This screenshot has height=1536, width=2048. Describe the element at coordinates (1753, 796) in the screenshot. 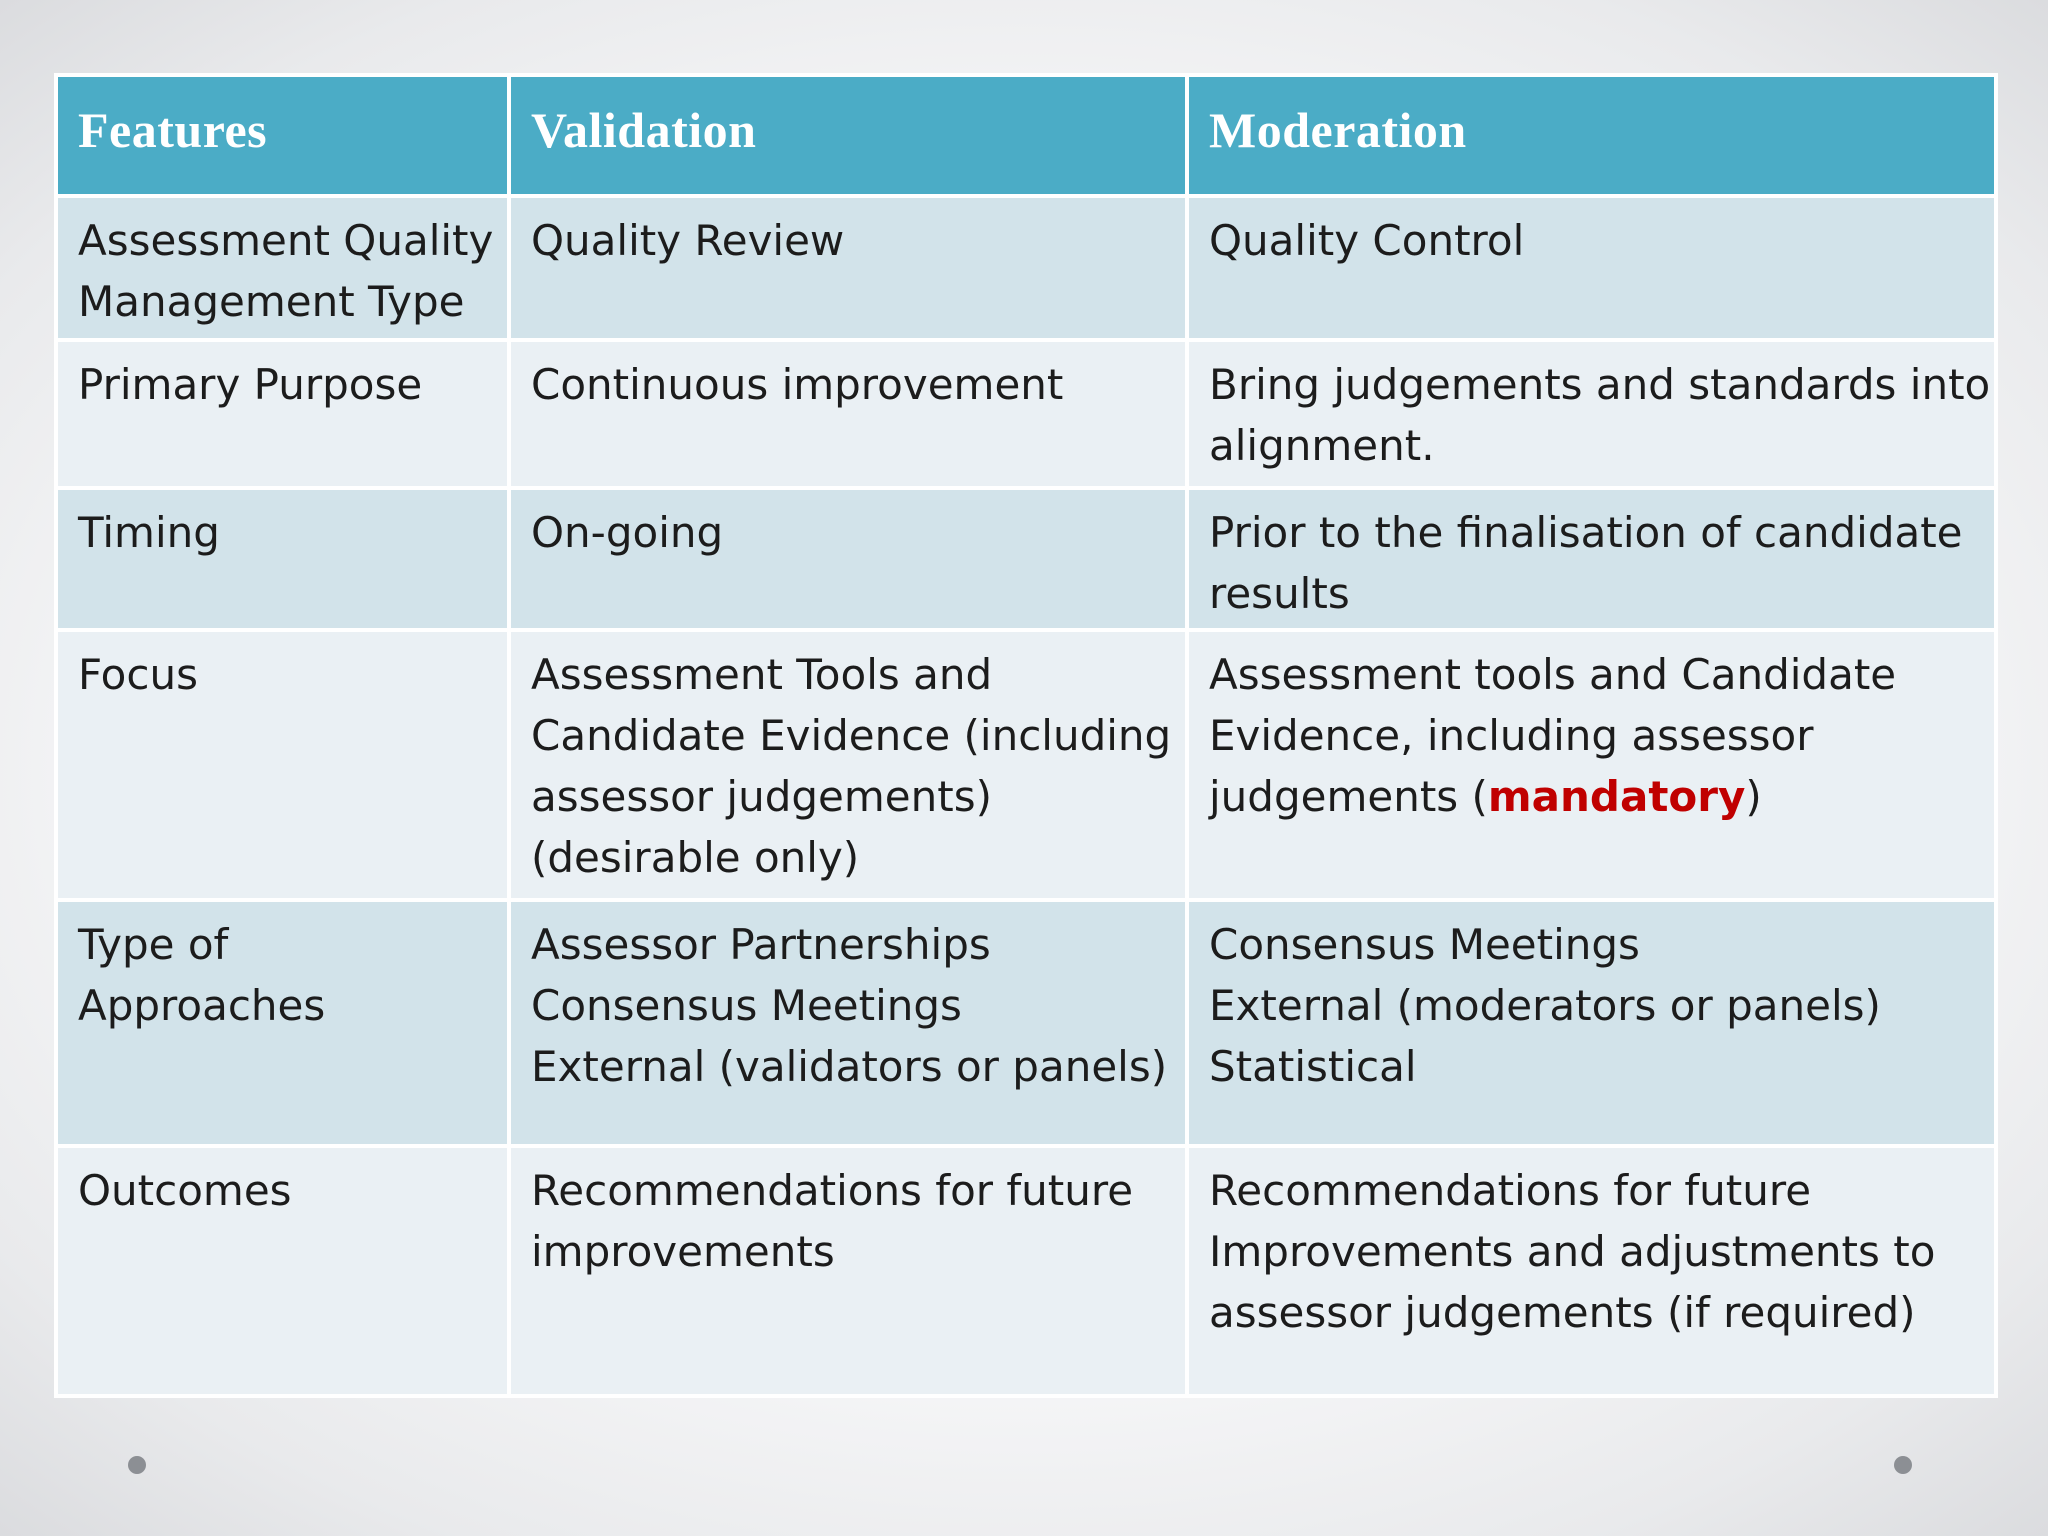

I see `cell-text: )` at that location.